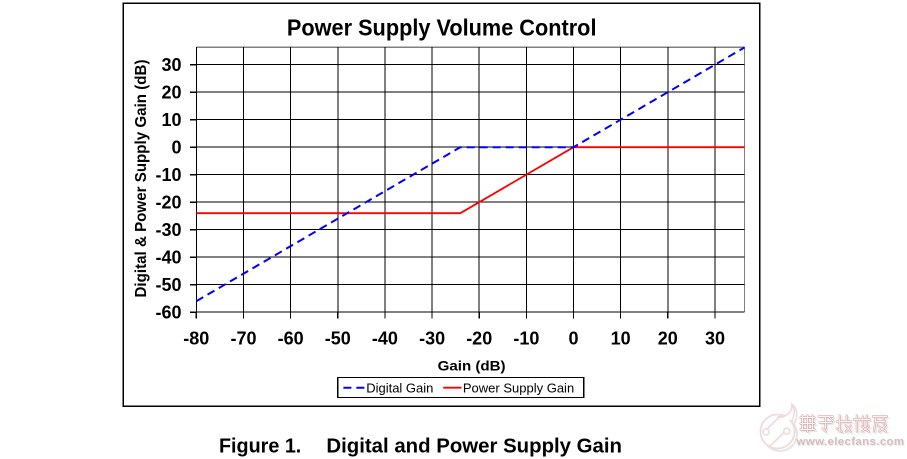 The height and width of the screenshot is (459, 907). What do you see at coordinates (141, 179) in the screenshot?
I see `svg-text:Digital & Power Supply Gain (d: Digital & Power Supply Gain (dB)` at bounding box center [141, 179].